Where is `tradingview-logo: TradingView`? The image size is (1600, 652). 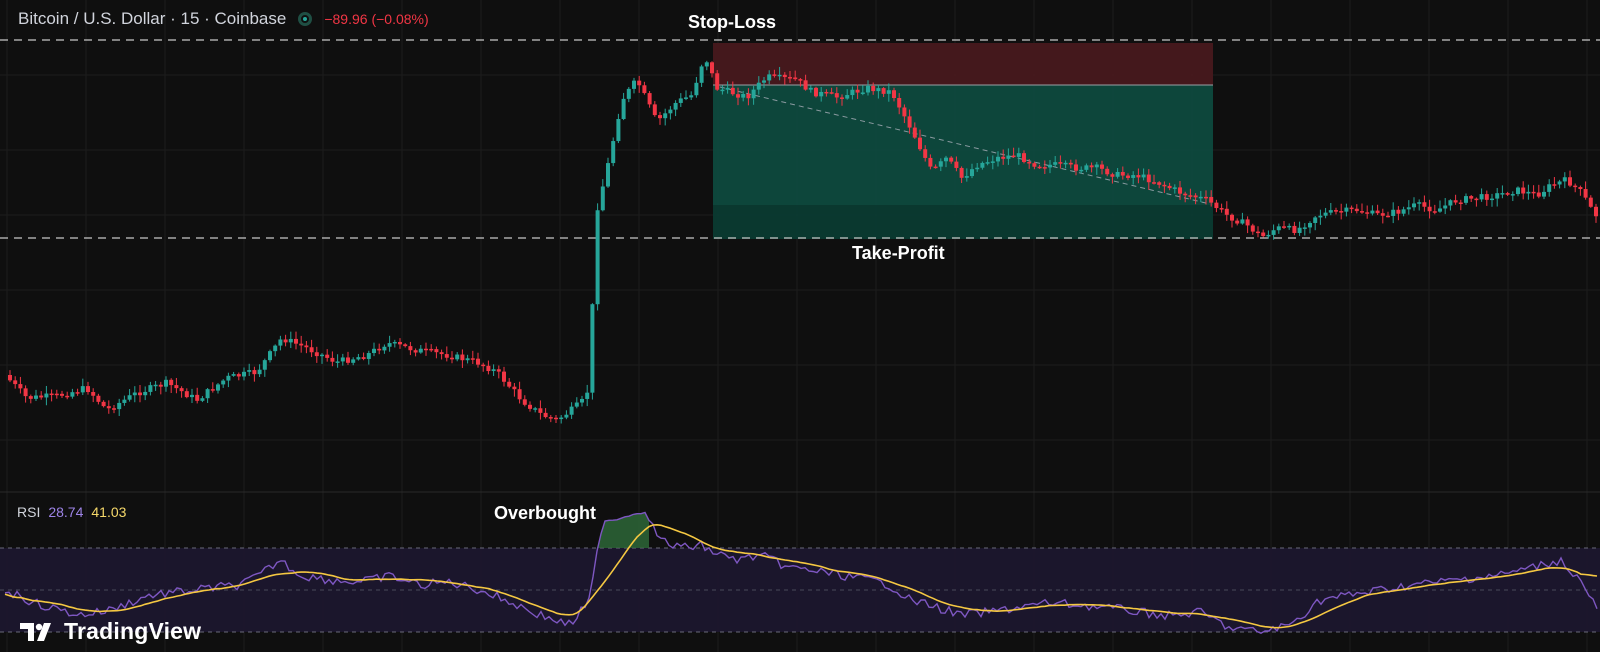 tradingview-logo: TradingView is located at coordinates (110, 631).